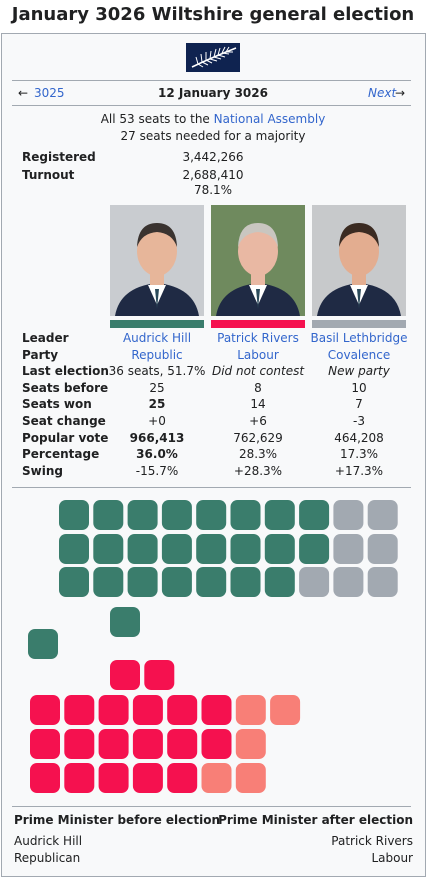  What do you see at coordinates (372, 841) in the screenshot?
I see `pm-name: Patrick Rivers` at bounding box center [372, 841].